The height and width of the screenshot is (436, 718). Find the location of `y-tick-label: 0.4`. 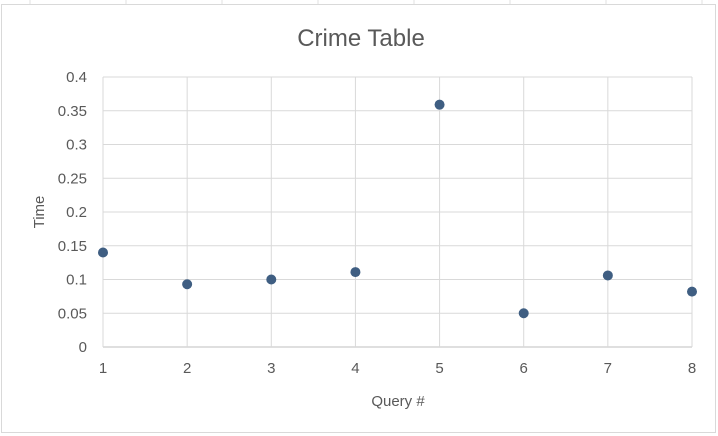

y-tick-label: 0.4 is located at coordinates (76, 77).